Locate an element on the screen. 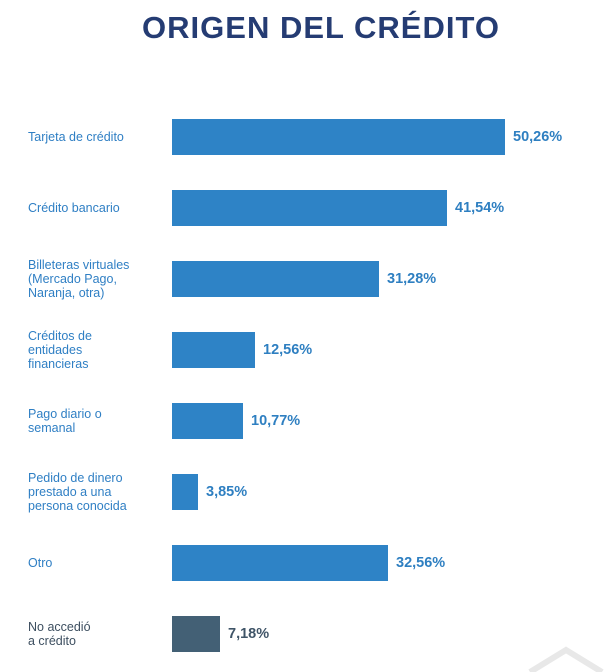  category-label: Tarjeta de crédito is located at coordinates (76, 137).